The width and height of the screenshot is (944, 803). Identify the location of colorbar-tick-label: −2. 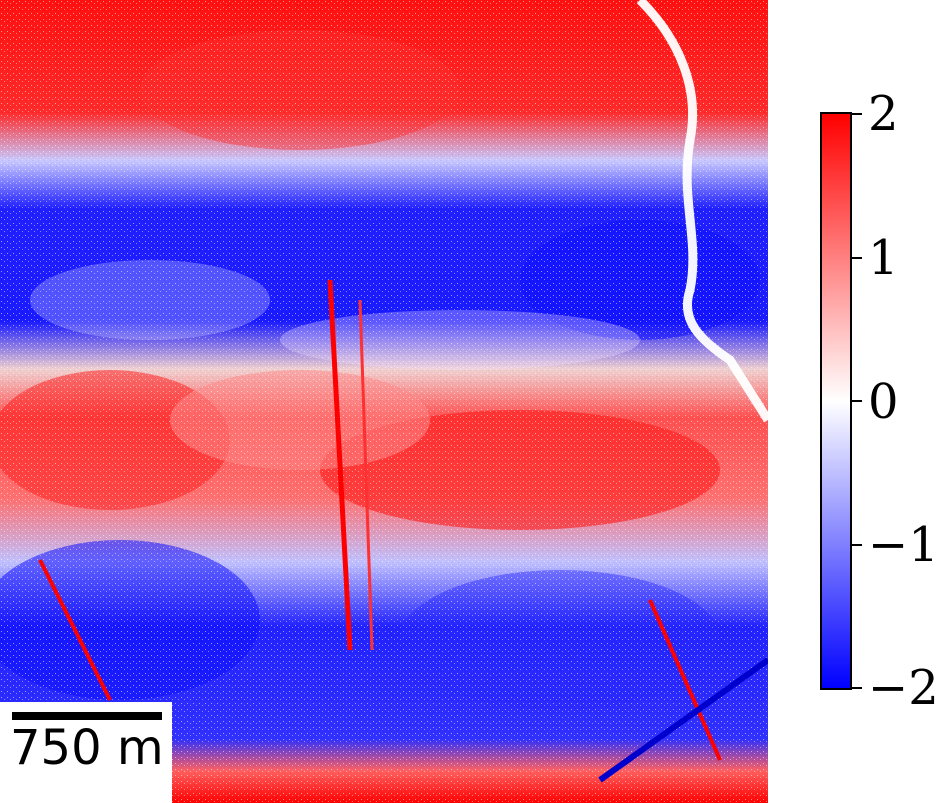
(903, 688).